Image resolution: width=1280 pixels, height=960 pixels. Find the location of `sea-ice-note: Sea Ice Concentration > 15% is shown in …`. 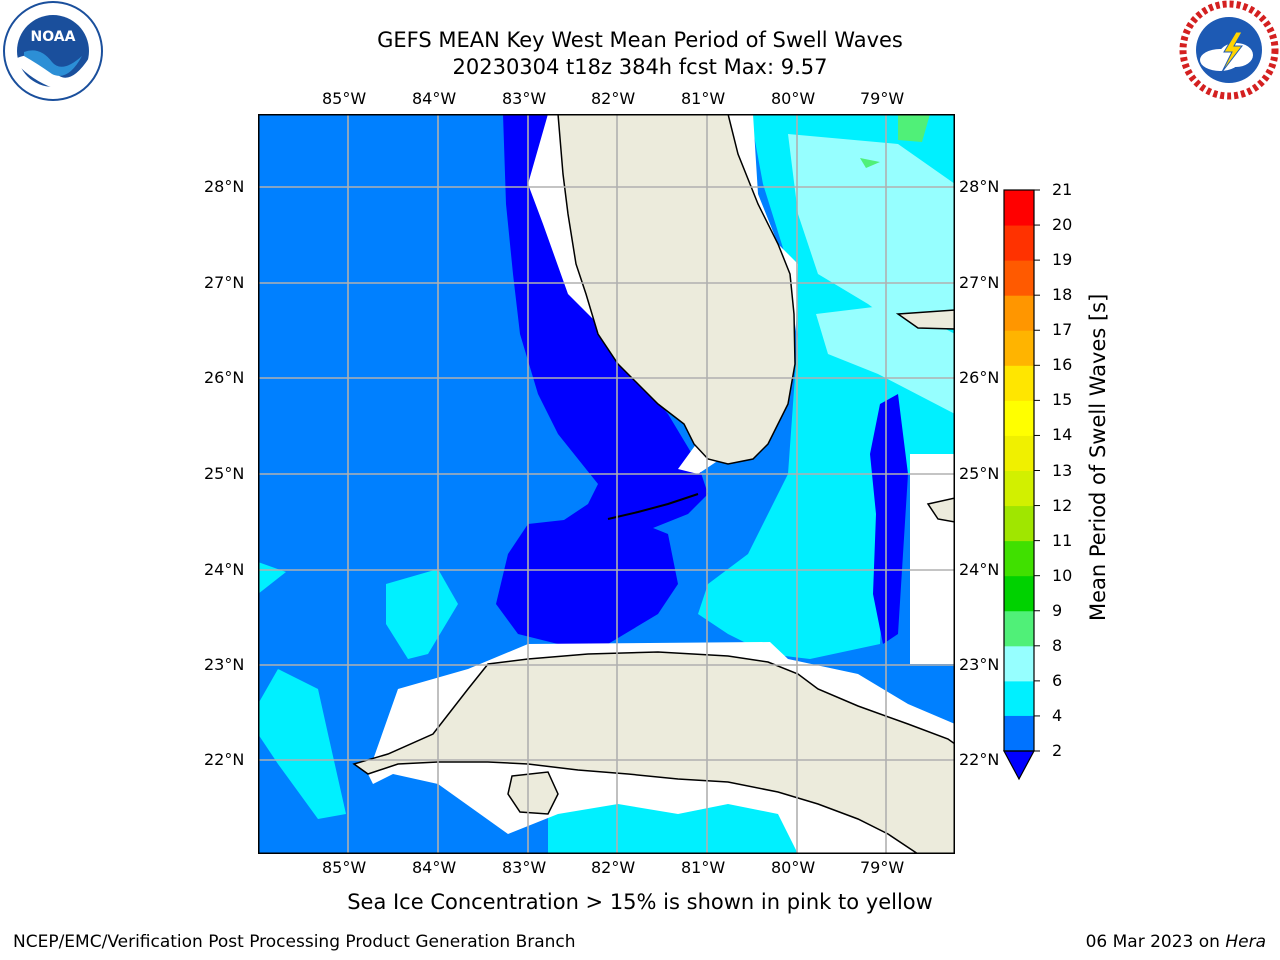

sea-ice-note: Sea Ice Concentration > 15% is shown in … is located at coordinates (640, 902).